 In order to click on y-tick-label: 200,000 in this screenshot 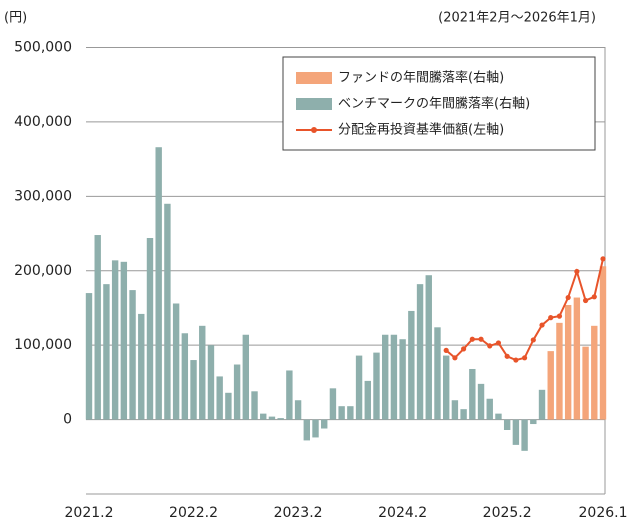, I will do `click(43, 271)`.